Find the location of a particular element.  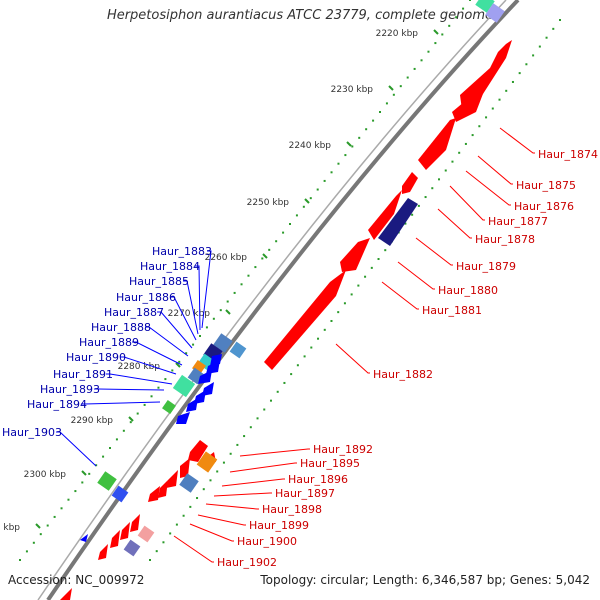

scale-tick-label: 2310 kbp is located at coordinates (10, 528).